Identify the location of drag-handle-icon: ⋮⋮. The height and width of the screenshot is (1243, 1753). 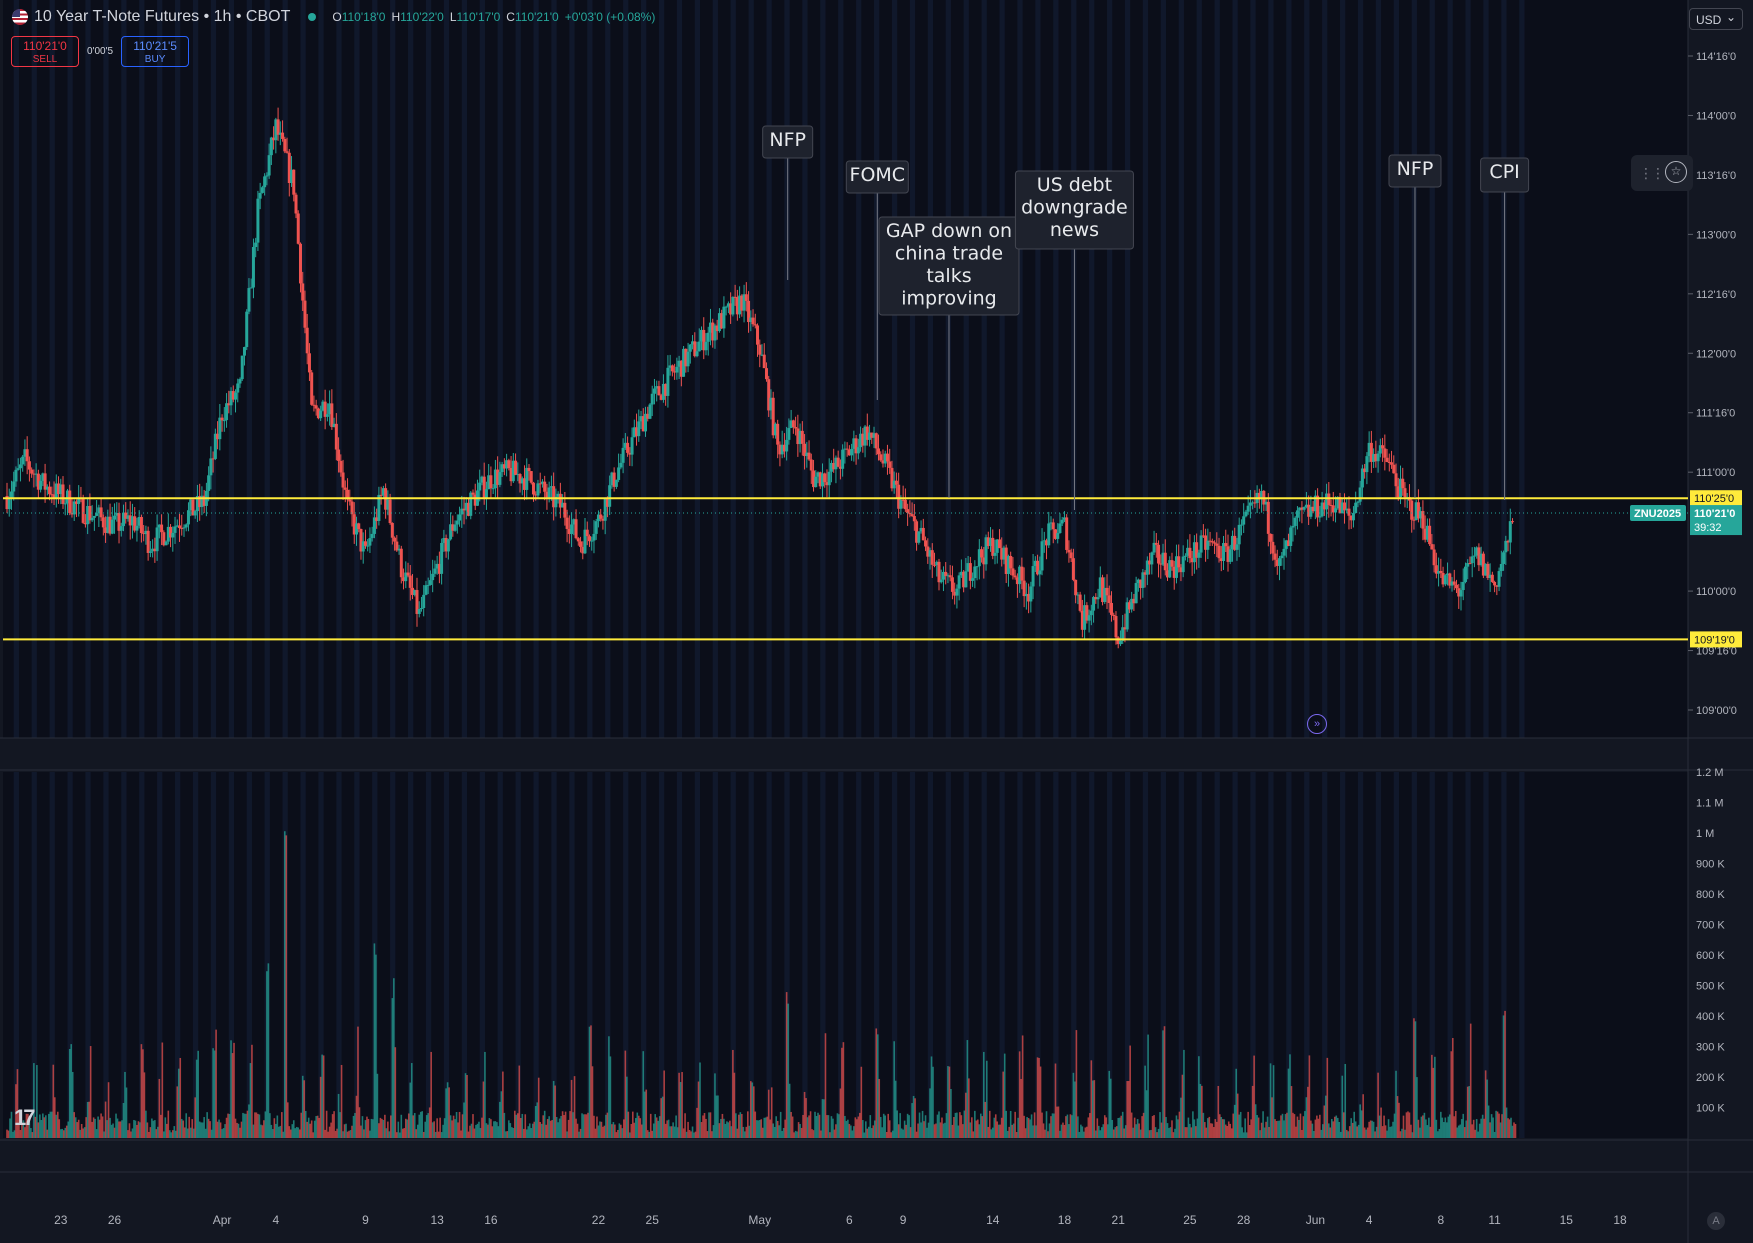
(1652, 173).